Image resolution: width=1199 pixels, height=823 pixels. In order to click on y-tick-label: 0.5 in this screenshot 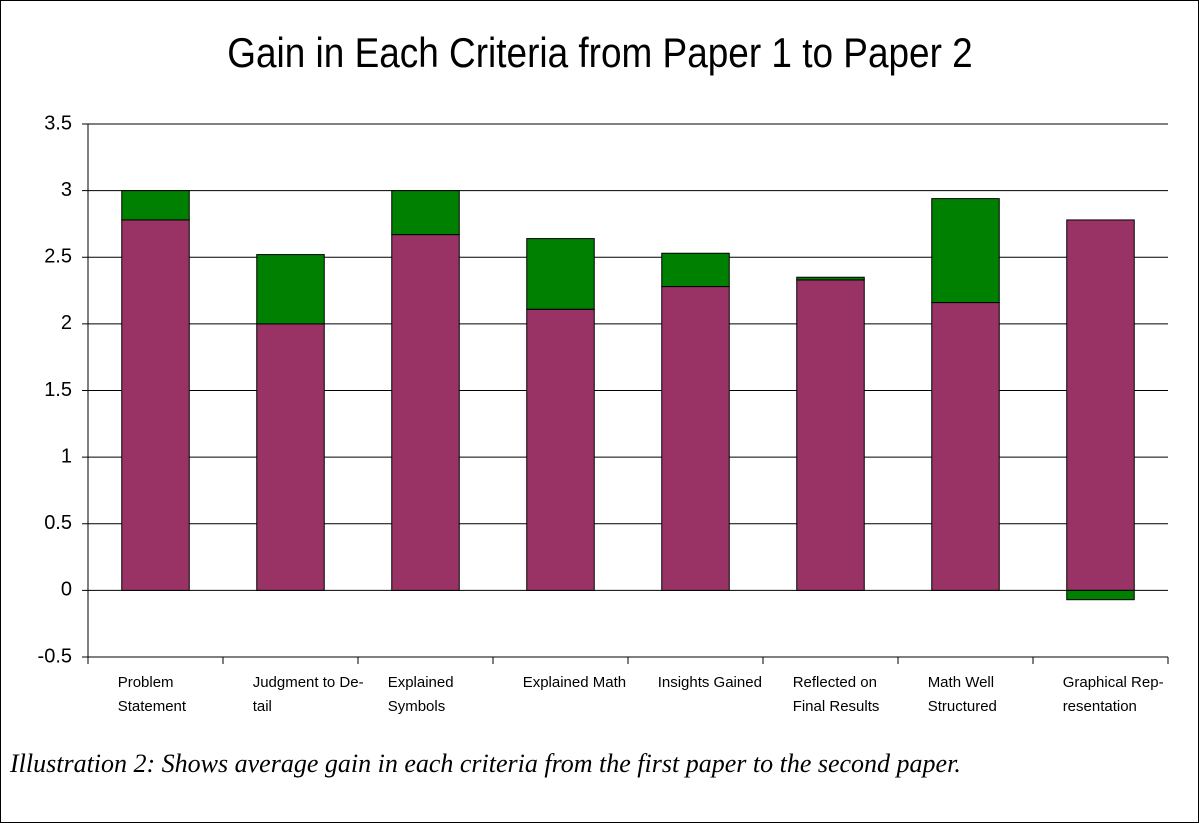, I will do `click(58, 523)`.